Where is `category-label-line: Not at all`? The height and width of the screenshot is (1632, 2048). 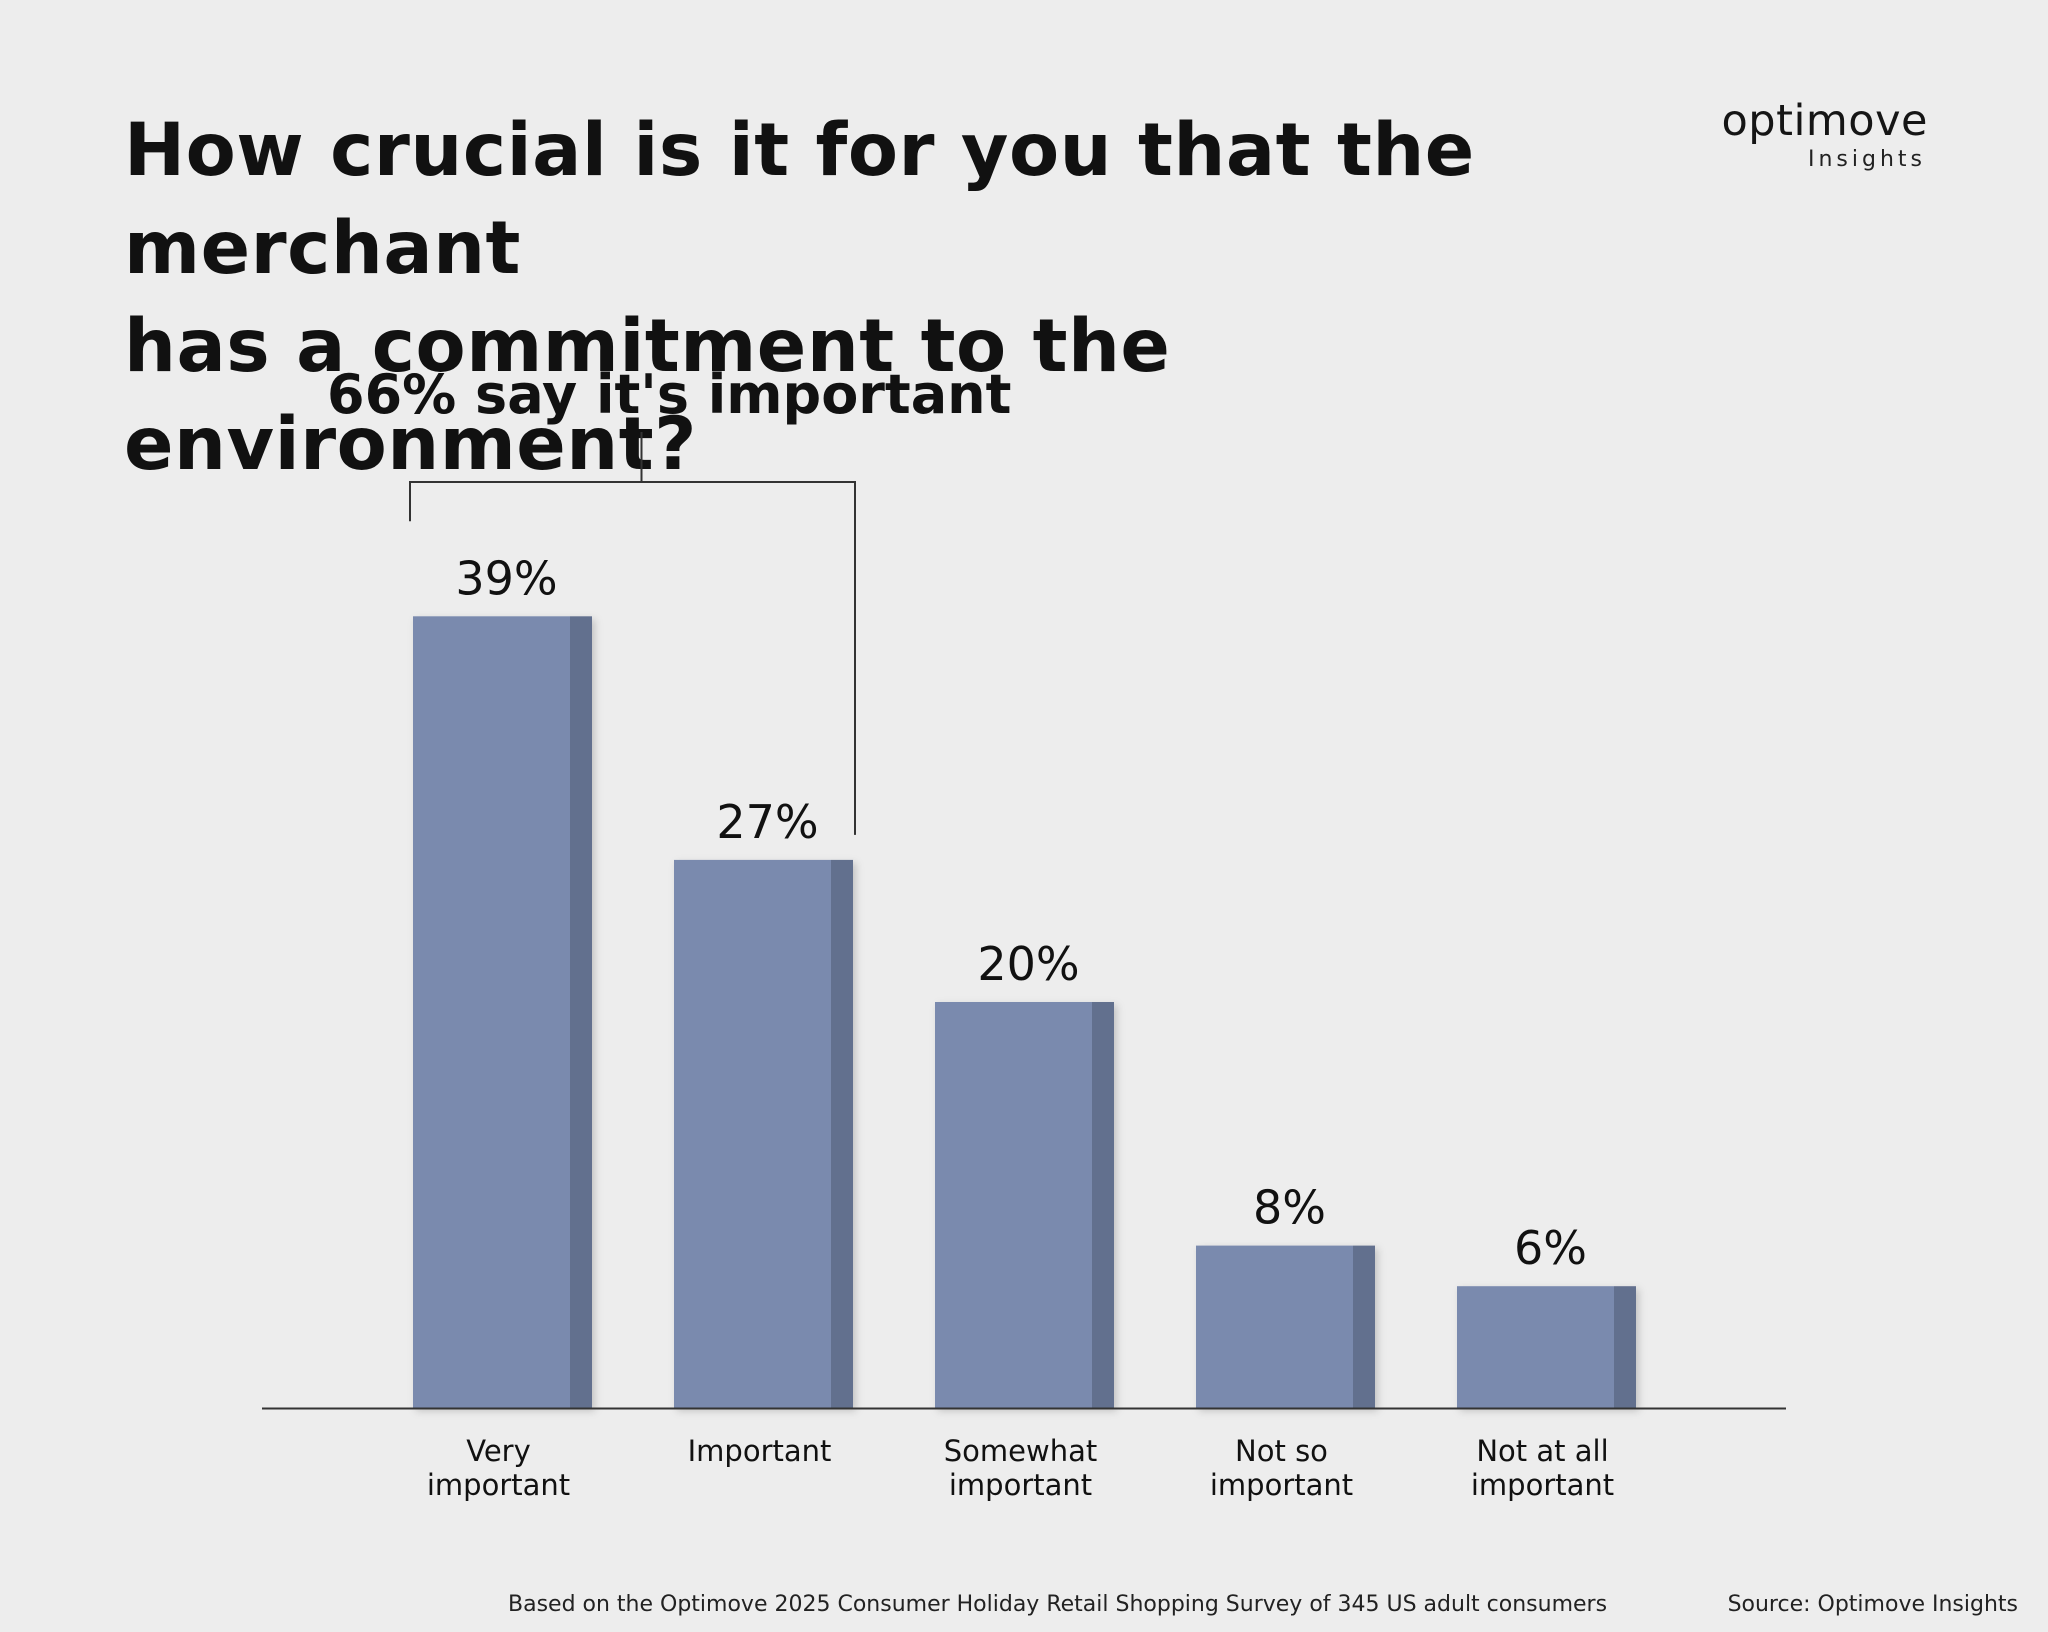 category-label-line: Not at all is located at coordinates (1542, 1451).